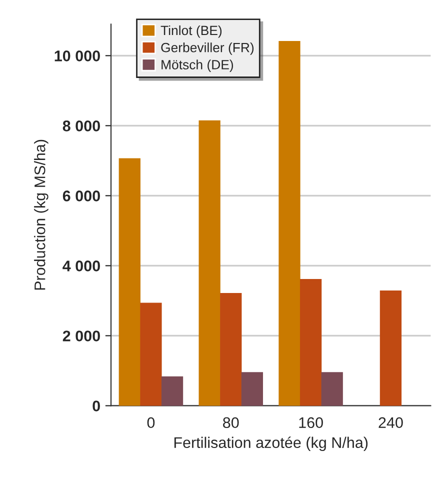 The height and width of the screenshot is (483, 444). What do you see at coordinates (41, 215) in the screenshot?
I see `y-axis-title: Production (kg MS/ha)` at bounding box center [41, 215].